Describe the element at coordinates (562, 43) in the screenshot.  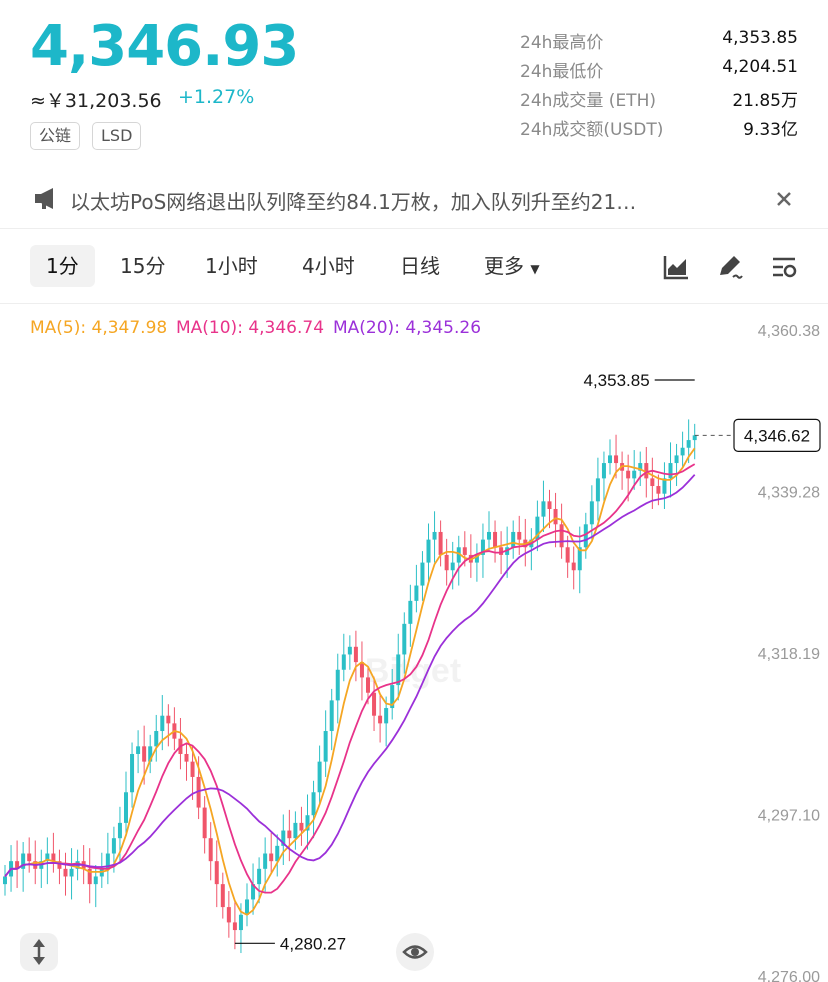
I see `stat-high-label: 24h最高价` at that location.